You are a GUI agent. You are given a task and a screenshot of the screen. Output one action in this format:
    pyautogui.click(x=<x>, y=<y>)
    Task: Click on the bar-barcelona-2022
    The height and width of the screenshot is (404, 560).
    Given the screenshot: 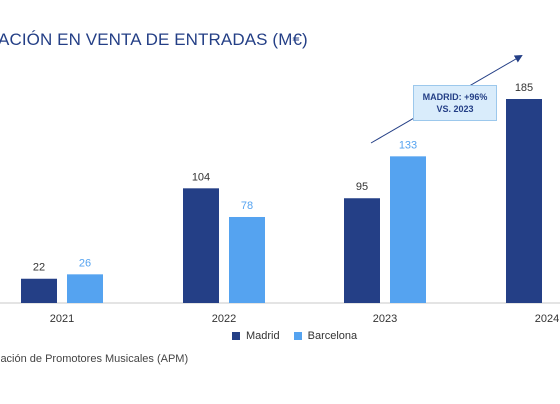 What is the action you would take?
    pyautogui.click(x=247, y=259)
    